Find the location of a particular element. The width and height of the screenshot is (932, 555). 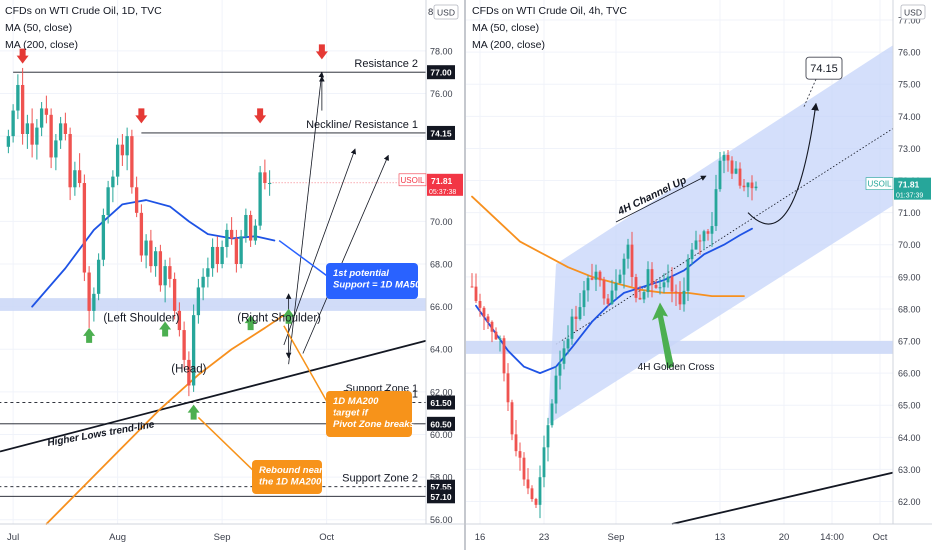

fourh-x-tick-label: 20 is located at coordinates (784, 537).